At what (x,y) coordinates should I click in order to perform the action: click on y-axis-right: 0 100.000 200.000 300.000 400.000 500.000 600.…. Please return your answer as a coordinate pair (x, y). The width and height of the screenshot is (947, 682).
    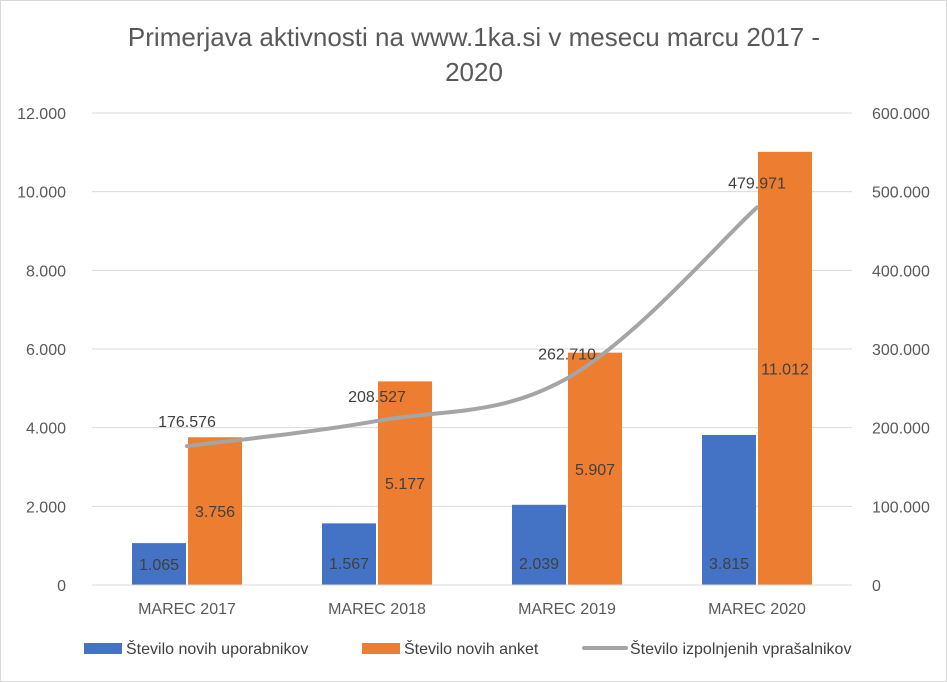
    Looking at the image, I should click on (901, 350).